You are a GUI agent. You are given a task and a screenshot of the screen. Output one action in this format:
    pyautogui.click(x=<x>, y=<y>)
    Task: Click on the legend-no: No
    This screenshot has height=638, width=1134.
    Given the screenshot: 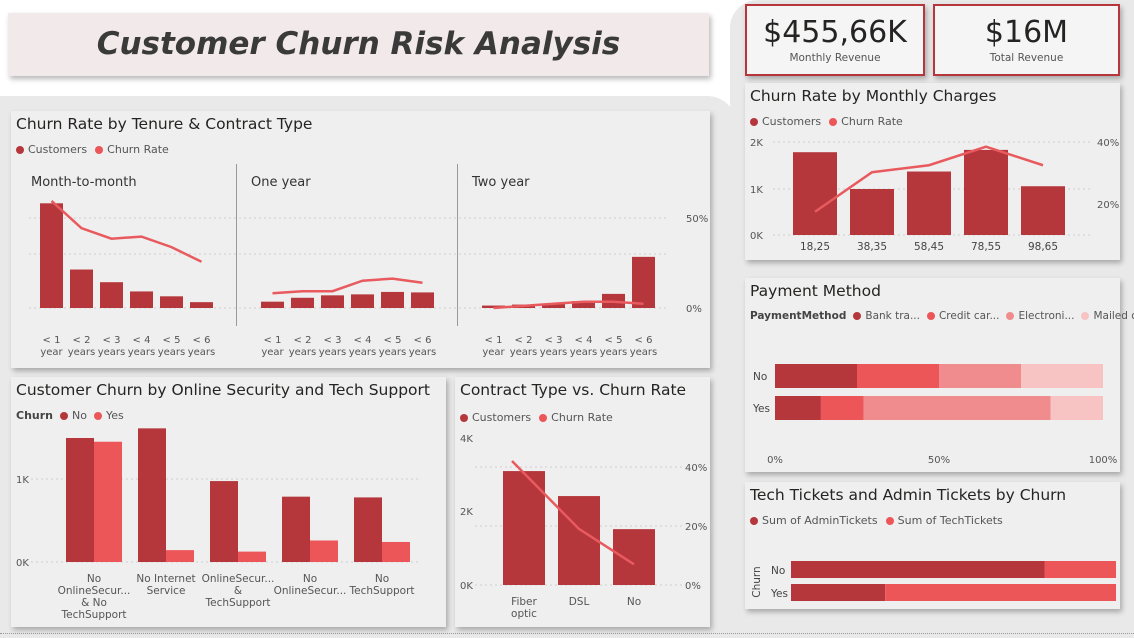 What is the action you would take?
    pyautogui.click(x=79, y=415)
    